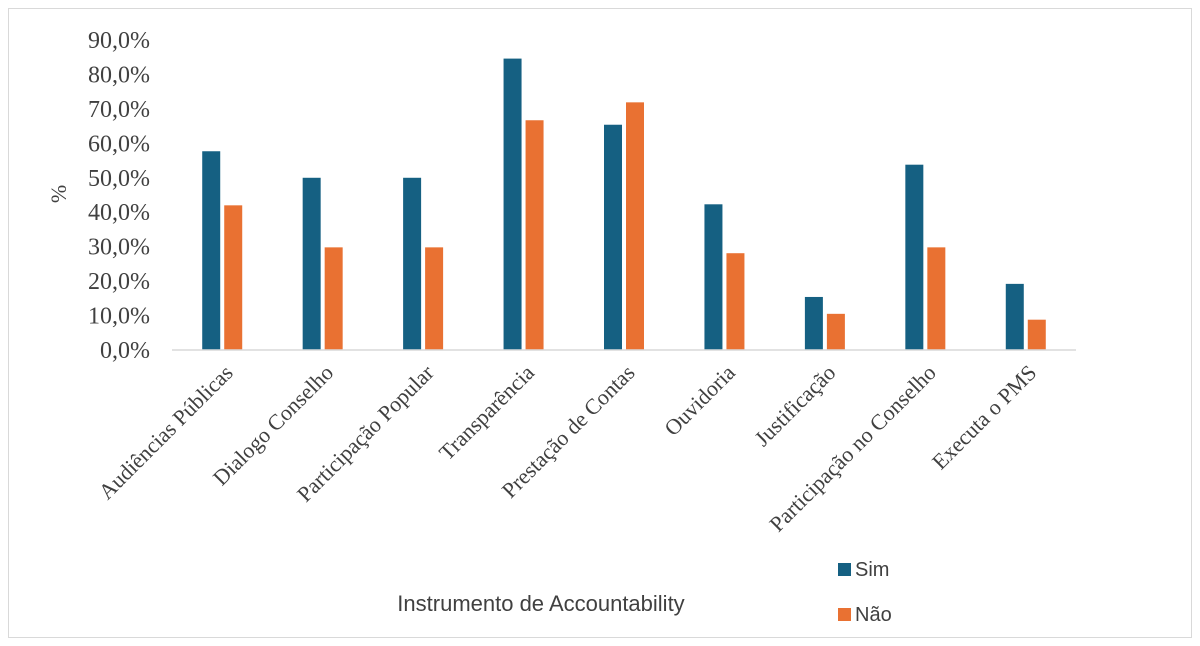  I want to click on y-axis-title: %, so click(58, 194).